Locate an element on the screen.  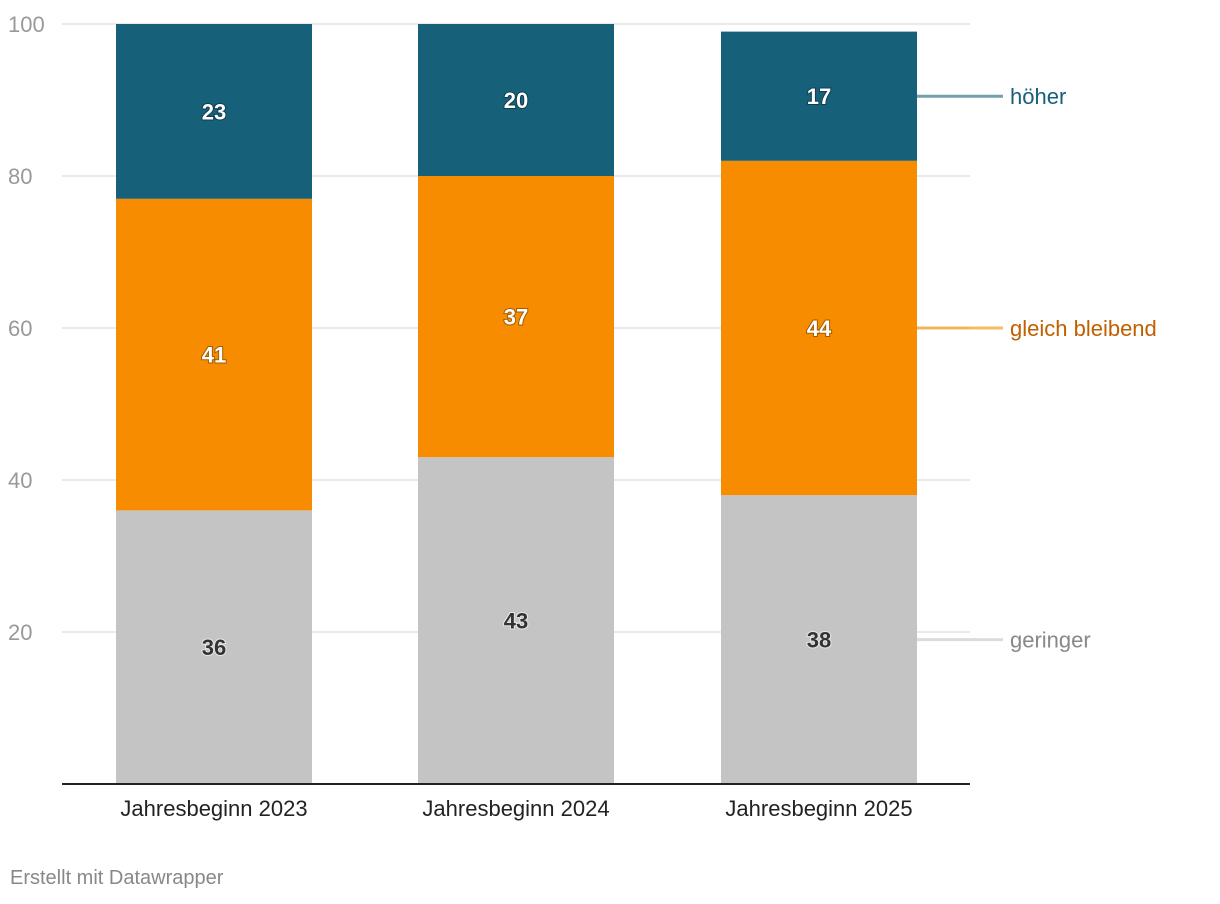
data-label: 44 is located at coordinates (819, 328).